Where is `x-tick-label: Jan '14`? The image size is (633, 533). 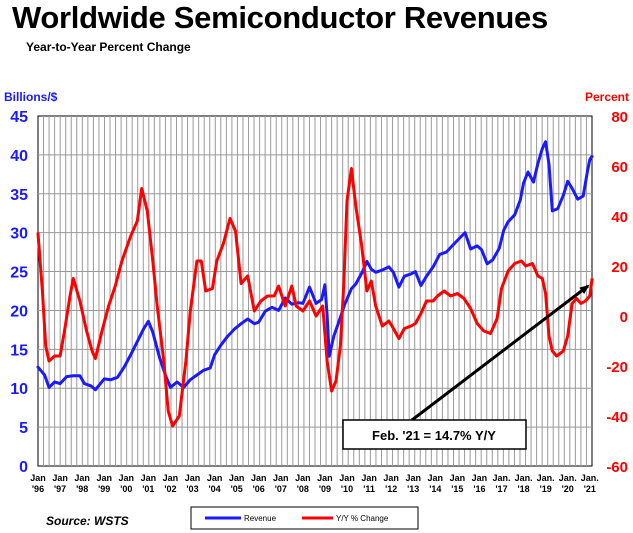
x-tick-label: Jan '14 is located at coordinates (436, 483).